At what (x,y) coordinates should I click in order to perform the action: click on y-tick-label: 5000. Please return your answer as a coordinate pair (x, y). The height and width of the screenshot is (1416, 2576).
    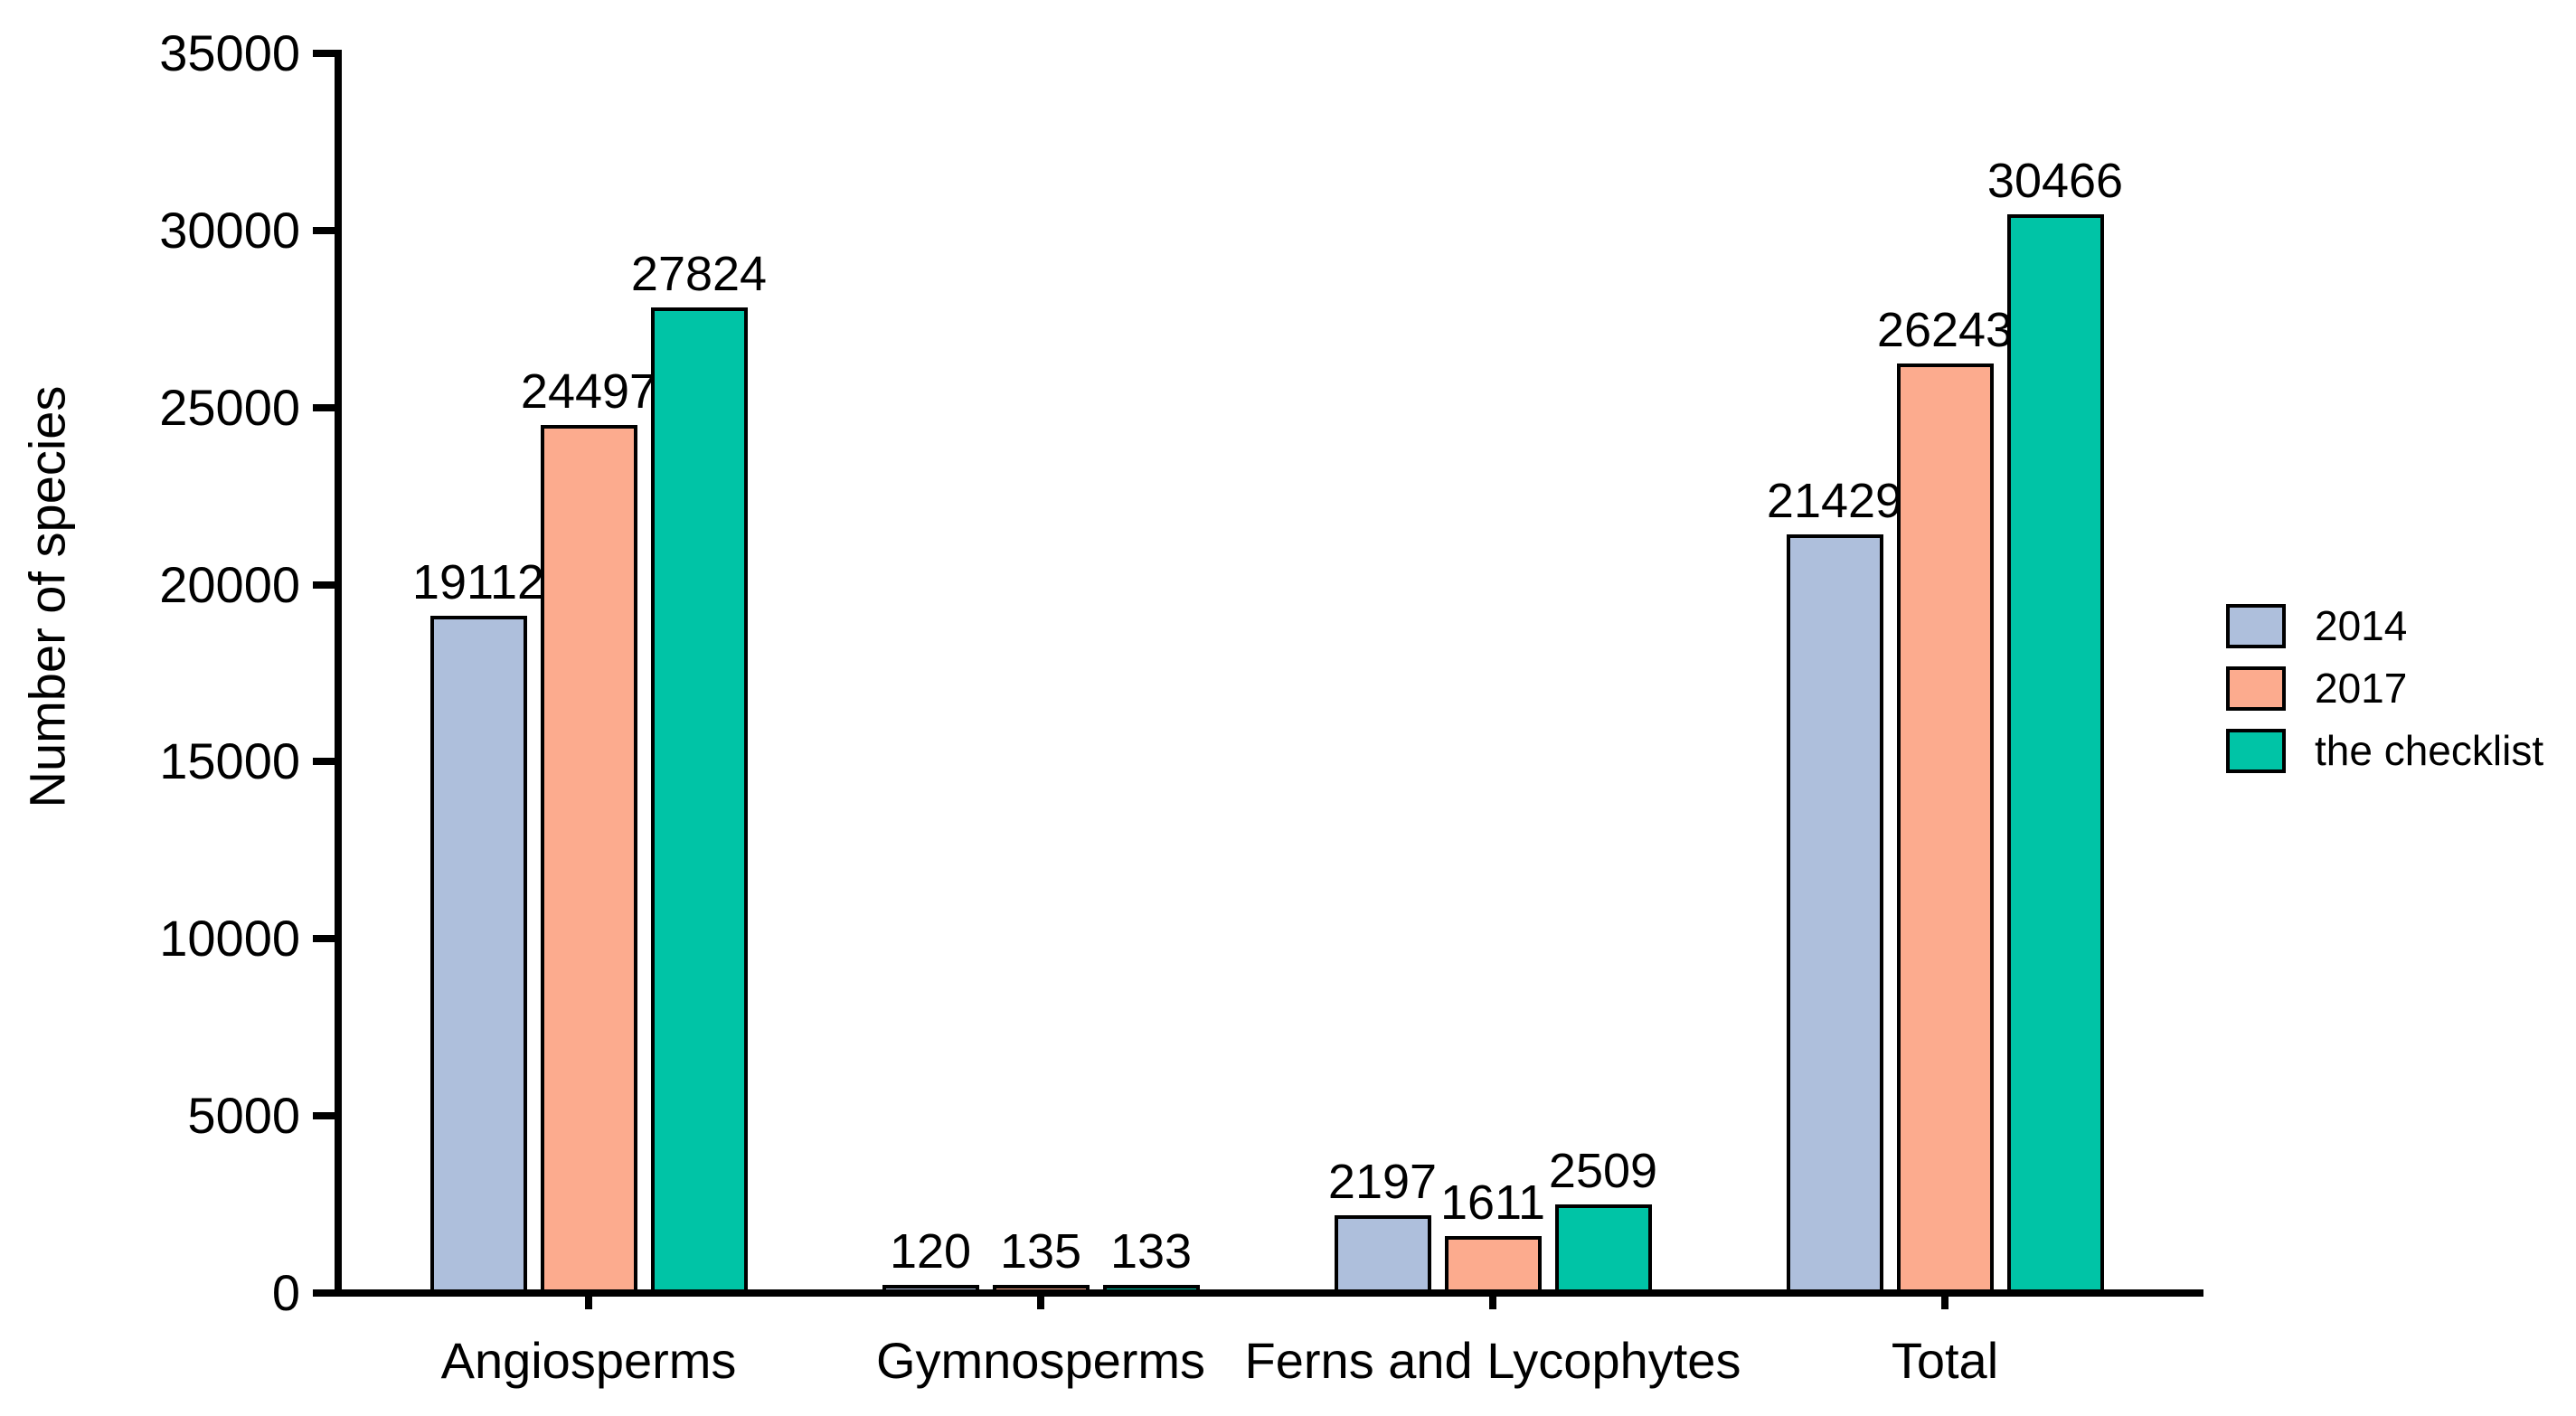
    Looking at the image, I should click on (243, 1116).